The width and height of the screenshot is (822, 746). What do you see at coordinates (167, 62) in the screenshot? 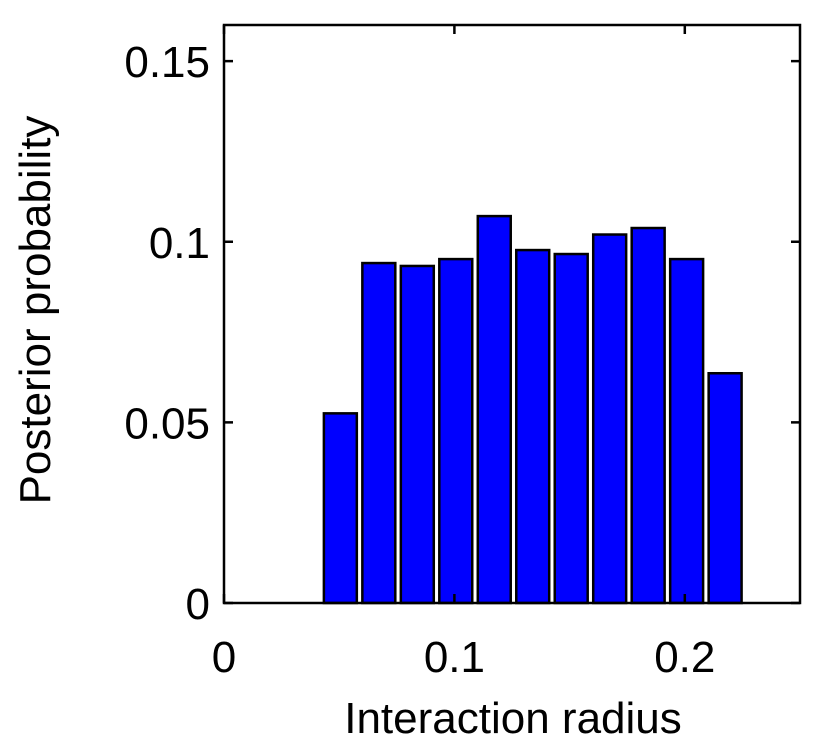
I see `y-tick-label: 0.15` at bounding box center [167, 62].